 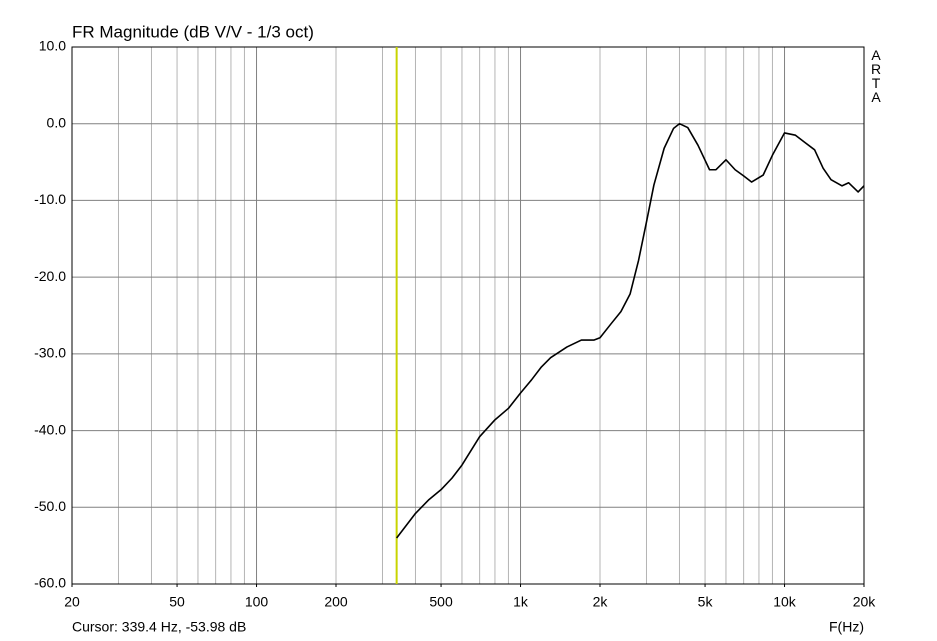 I want to click on x-axis-label: F(Hz), so click(x=846, y=627).